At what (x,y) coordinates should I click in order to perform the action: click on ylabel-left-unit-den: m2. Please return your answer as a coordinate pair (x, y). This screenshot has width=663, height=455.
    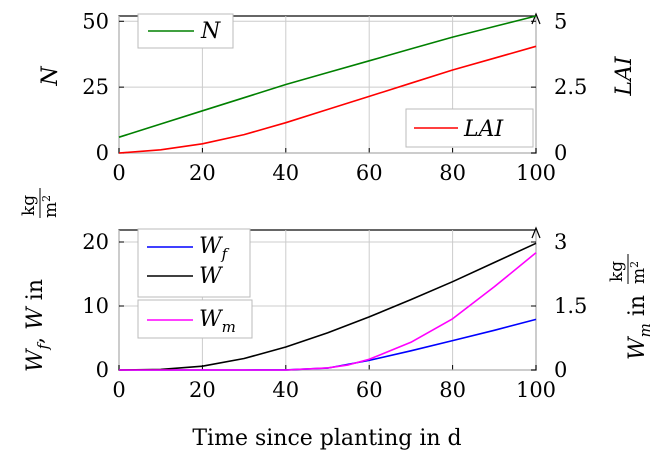
    Looking at the image, I should click on (50, 206).